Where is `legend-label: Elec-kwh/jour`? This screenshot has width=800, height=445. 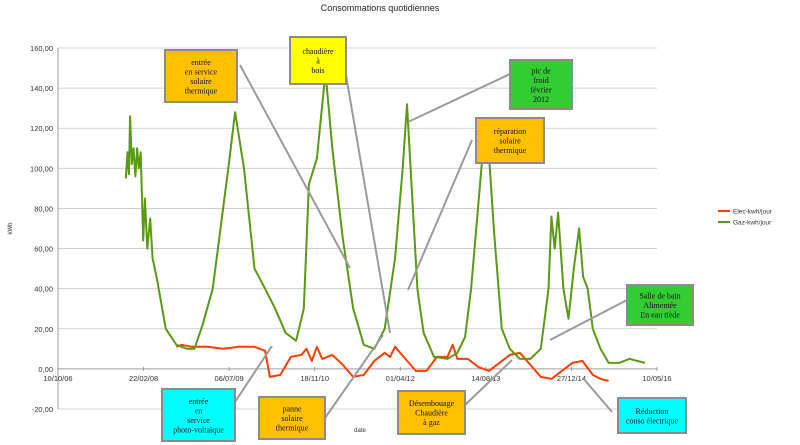 legend-label: Elec-kwh/jour is located at coordinates (753, 212).